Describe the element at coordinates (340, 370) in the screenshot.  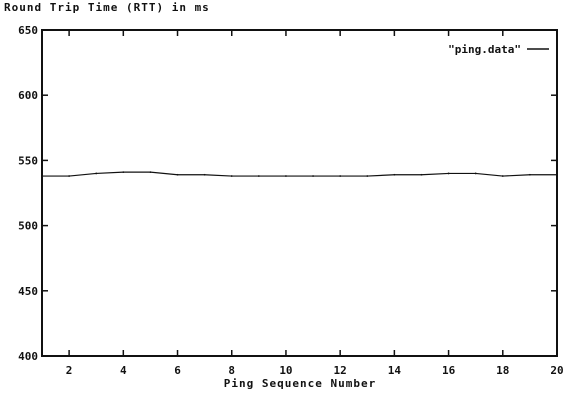
I see `x-tick-label: 12` at that location.